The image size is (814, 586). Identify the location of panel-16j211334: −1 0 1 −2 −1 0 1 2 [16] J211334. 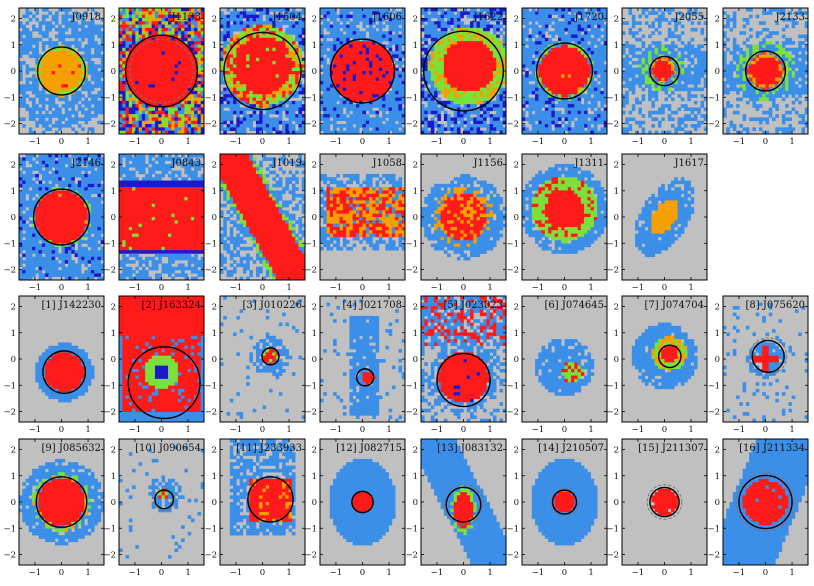
(758, 508).